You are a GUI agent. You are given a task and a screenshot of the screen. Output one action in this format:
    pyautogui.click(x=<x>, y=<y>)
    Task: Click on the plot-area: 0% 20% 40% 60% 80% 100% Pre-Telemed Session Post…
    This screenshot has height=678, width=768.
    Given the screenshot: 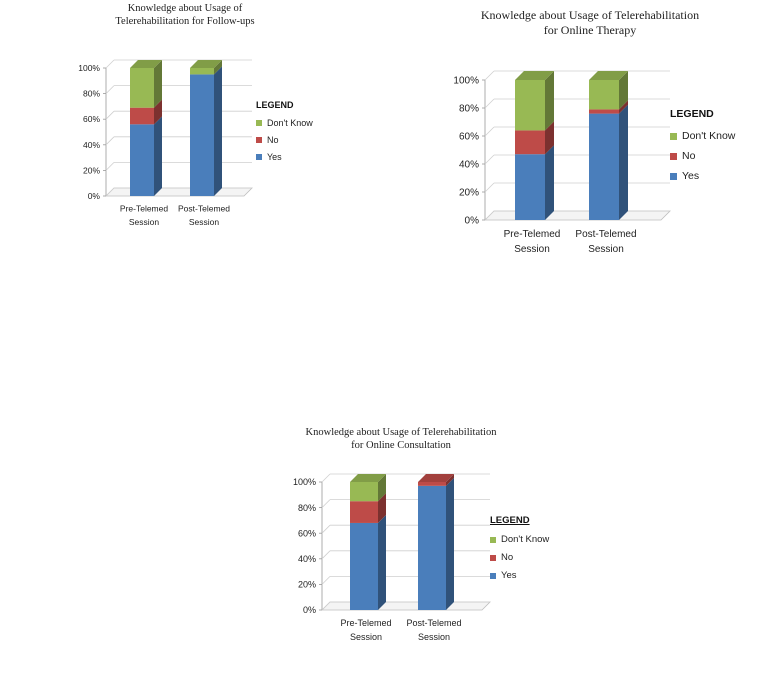 What is the action you would take?
    pyautogui.click(x=392, y=557)
    